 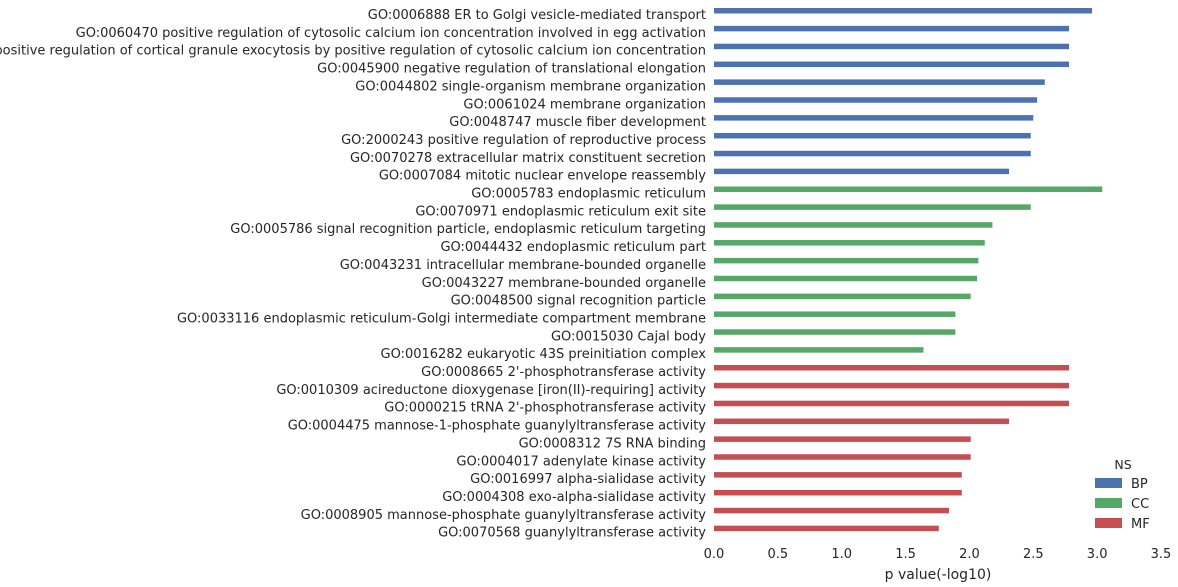 What do you see at coordinates (1122, 464) in the screenshot?
I see `legend-title: NS` at bounding box center [1122, 464].